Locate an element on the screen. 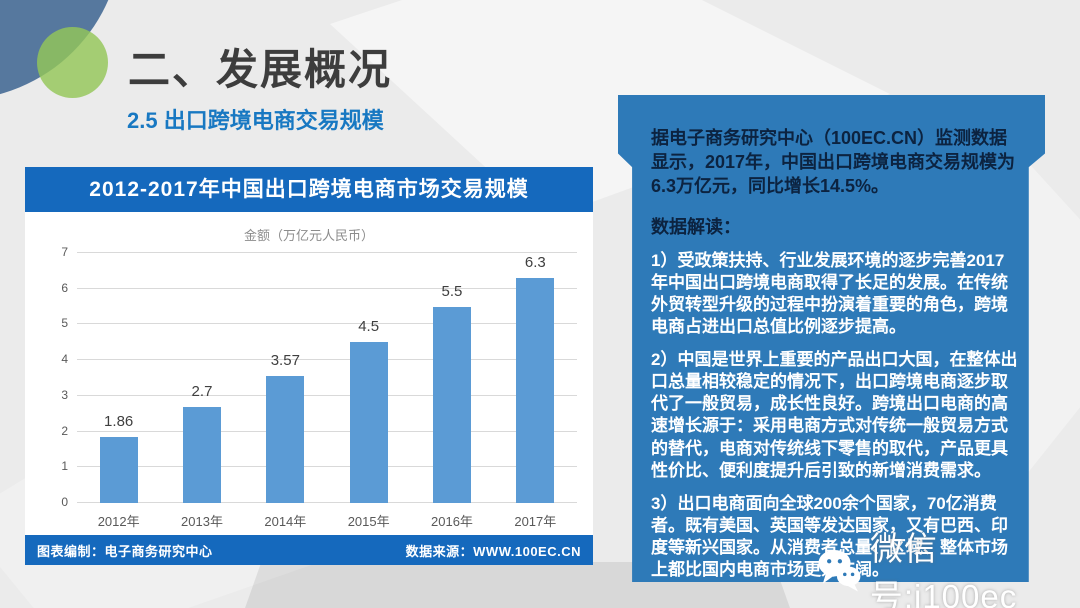 The image size is (1080, 608). y-tick-0: 0 is located at coordinates (64, 502).